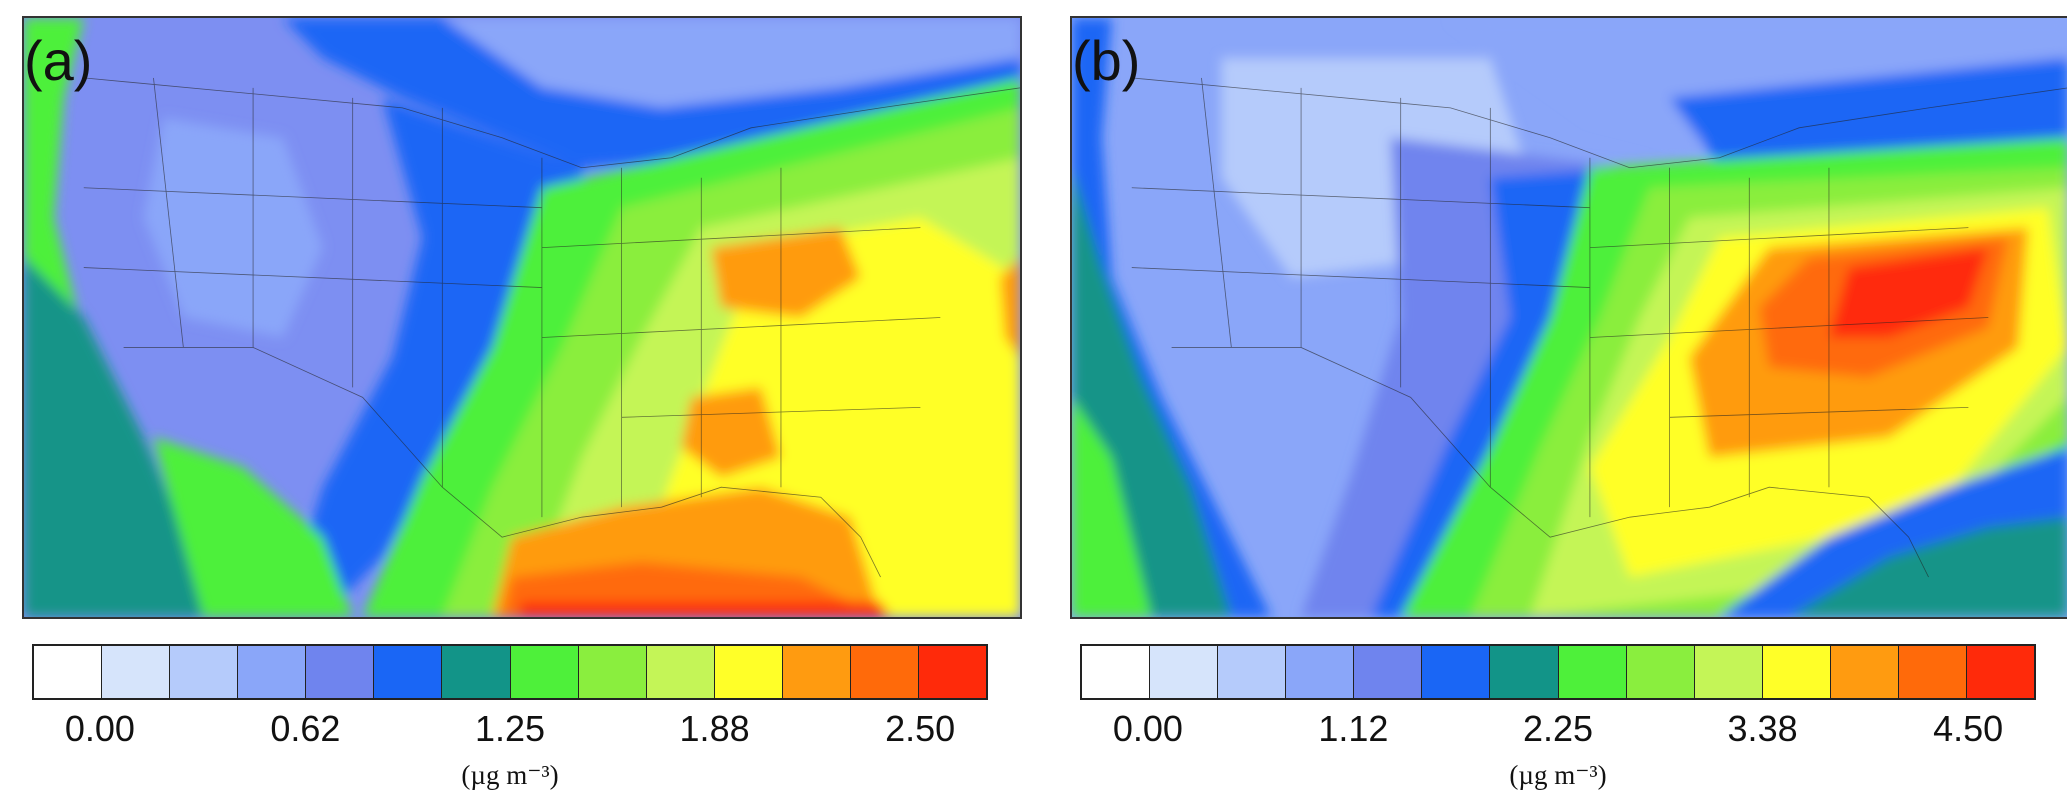 The image size is (2067, 810). What do you see at coordinates (58, 60) in the screenshot?
I see `panel-label: (a)` at bounding box center [58, 60].